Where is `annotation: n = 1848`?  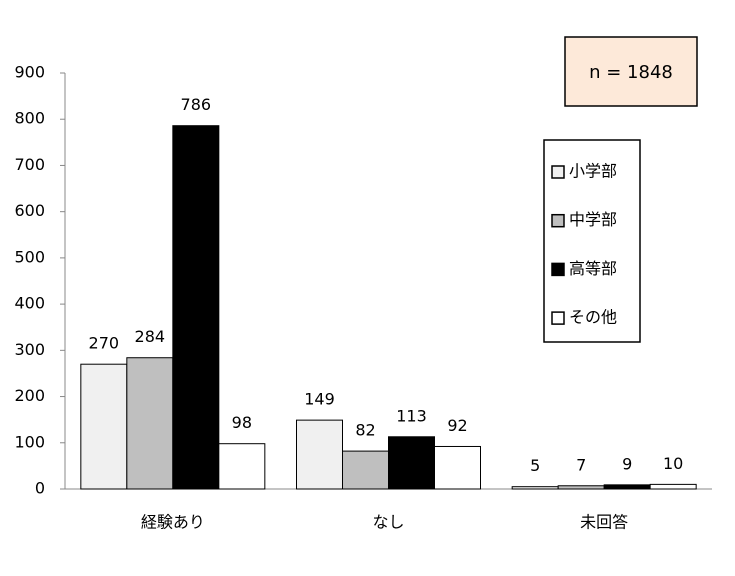
annotation: n = 1848 is located at coordinates (631, 72).